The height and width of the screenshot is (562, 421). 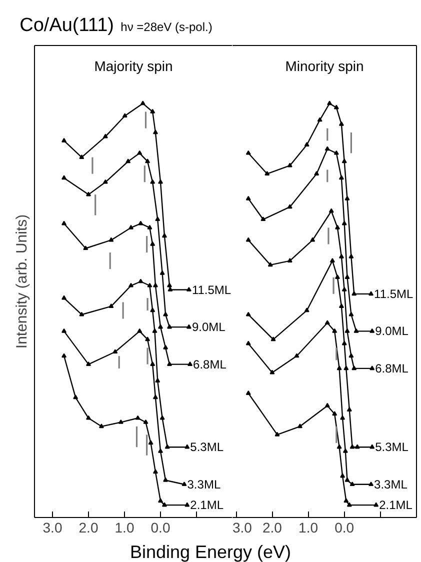 What do you see at coordinates (67, 25) in the screenshot?
I see `chart-title: Co/Au(111)` at bounding box center [67, 25].